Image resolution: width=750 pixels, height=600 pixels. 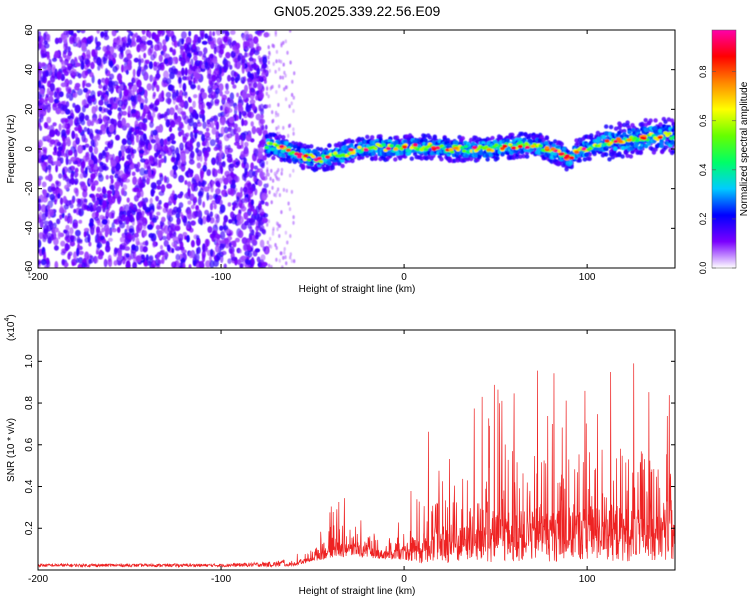 What do you see at coordinates (29, 267) in the screenshot?
I see `y-tick-label: -60` at bounding box center [29, 267].